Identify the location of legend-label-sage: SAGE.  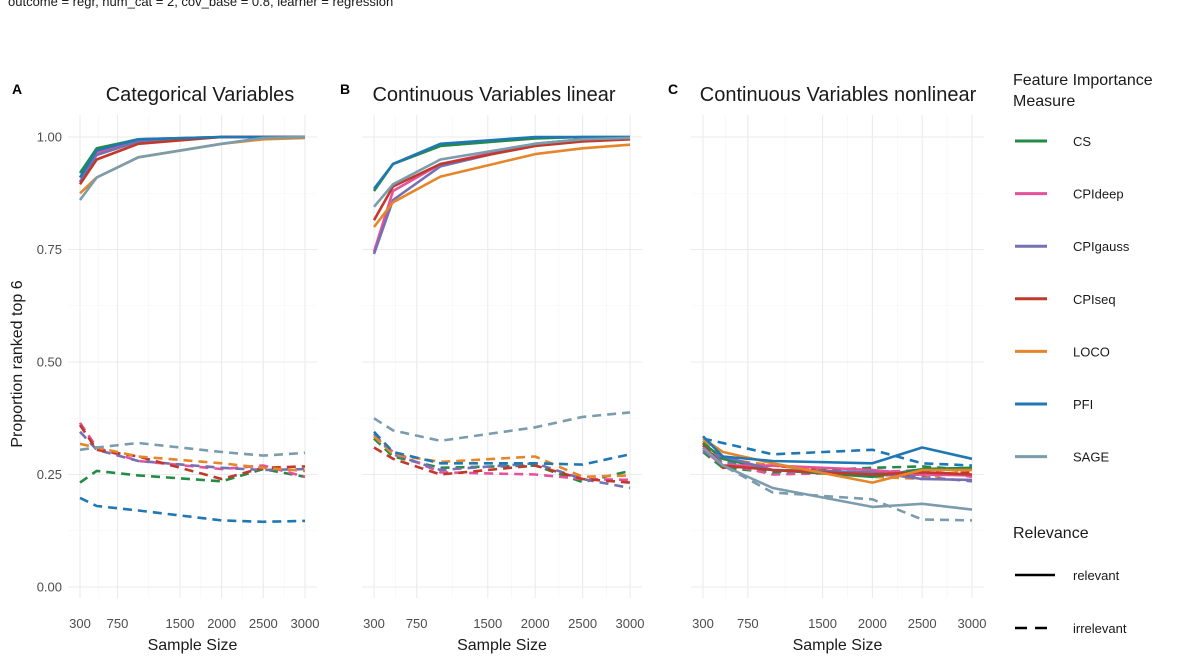
(1091, 457).